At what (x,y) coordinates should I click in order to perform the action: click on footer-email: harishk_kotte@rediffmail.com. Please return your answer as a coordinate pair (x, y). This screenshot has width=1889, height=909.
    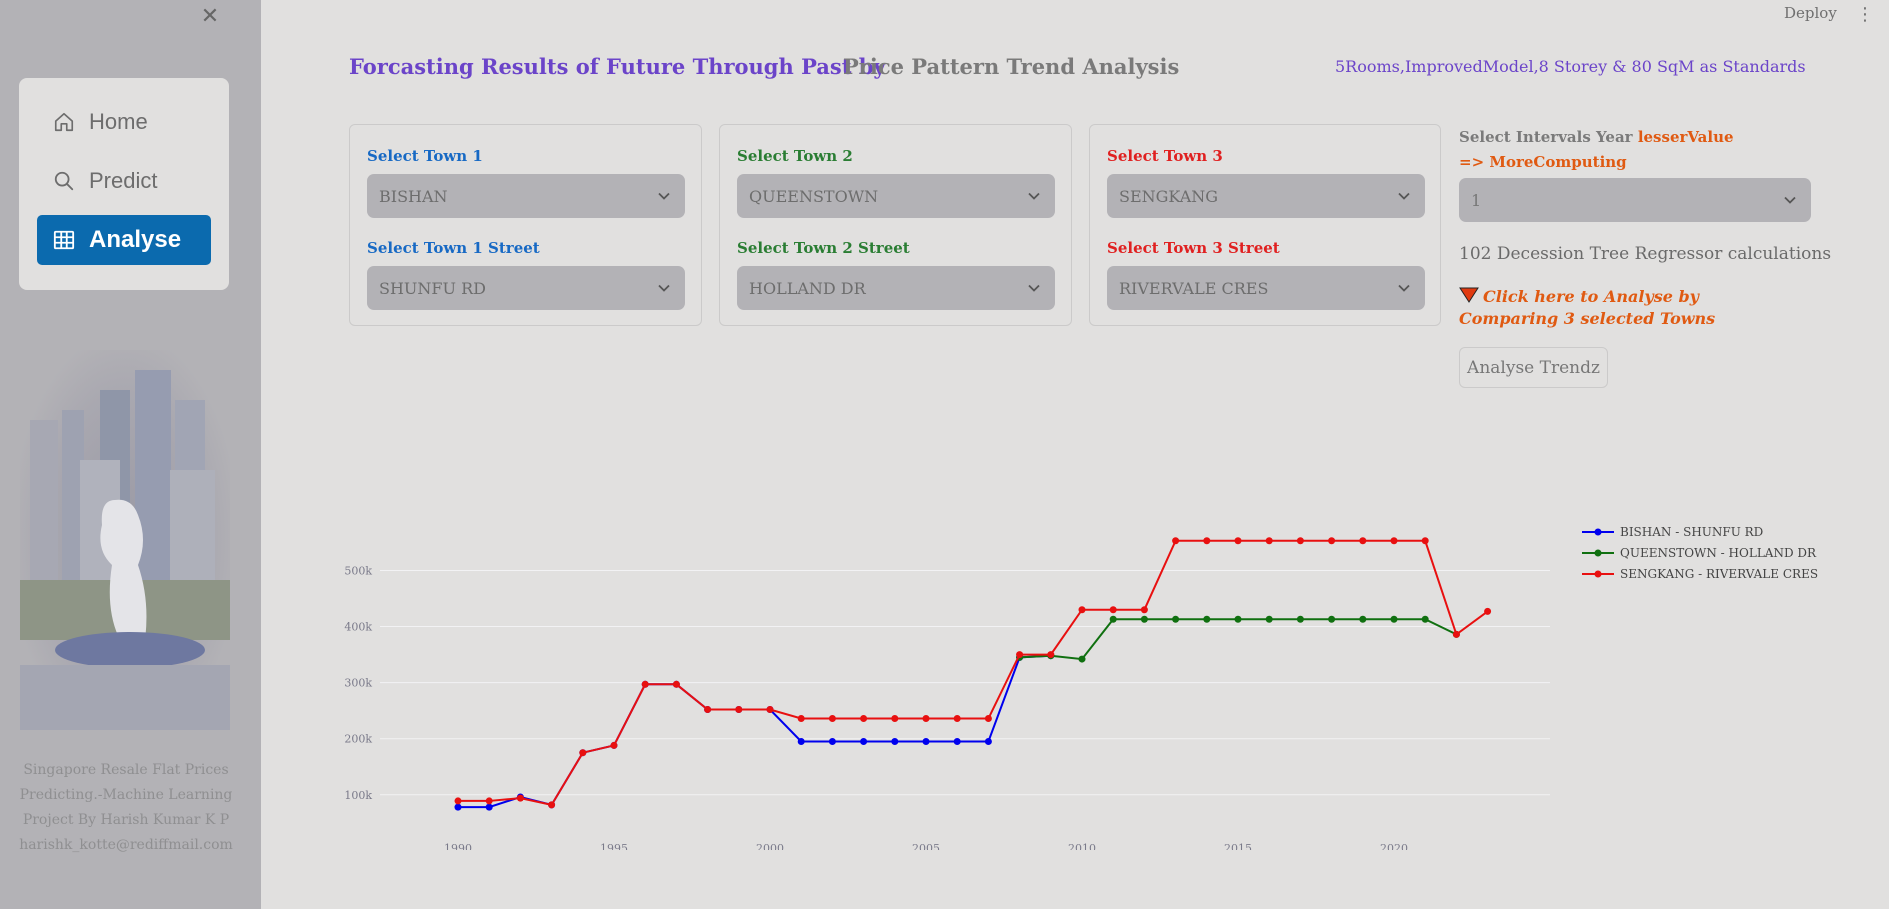
    Looking at the image, I should click on (126, 845).